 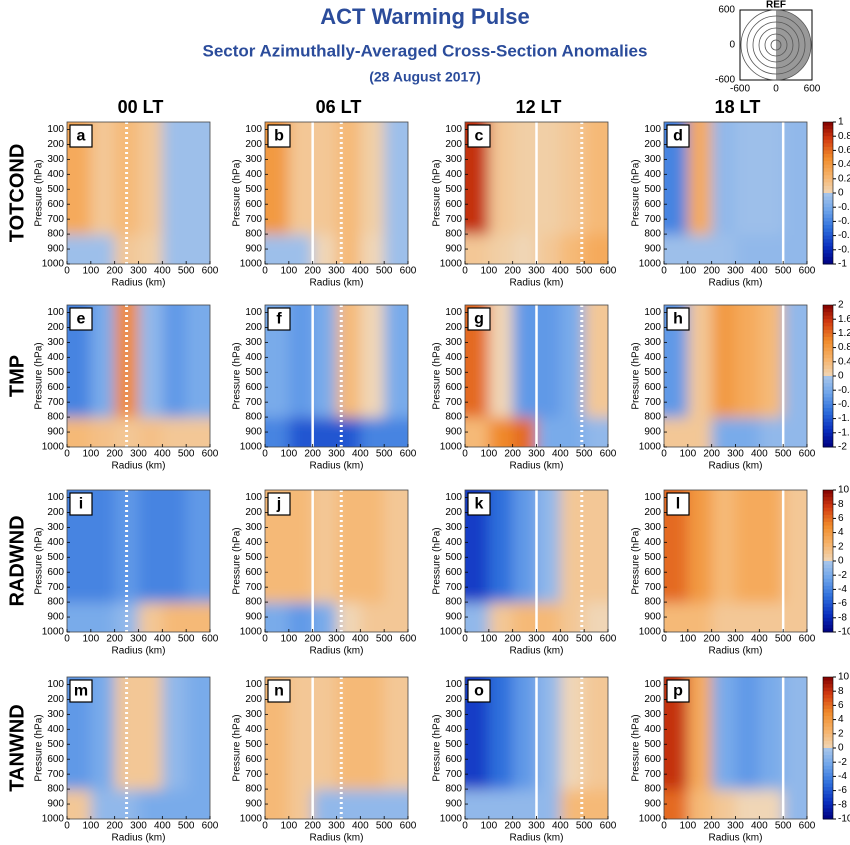 What do you see at coordinates (337, 466) in the screenshot?
I see `x-axis-label: Radius (km)` at bounding box center [337, 466].